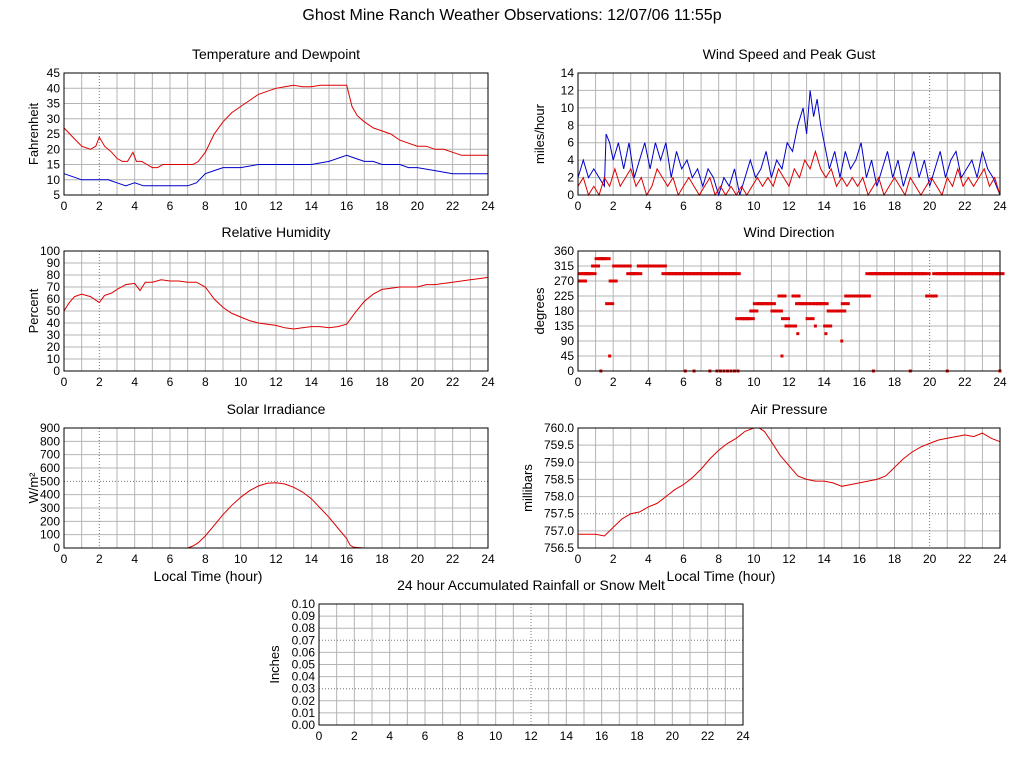 This screenshot has height=768, width=1024. I want to click on y-tick-label: 15, so click(54, 165).